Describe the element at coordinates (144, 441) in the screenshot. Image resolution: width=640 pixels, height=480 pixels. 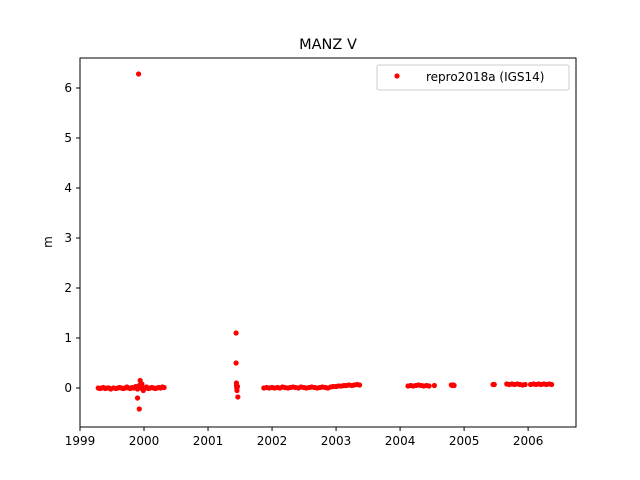
I see `x-tick-label: 2000` at that location.